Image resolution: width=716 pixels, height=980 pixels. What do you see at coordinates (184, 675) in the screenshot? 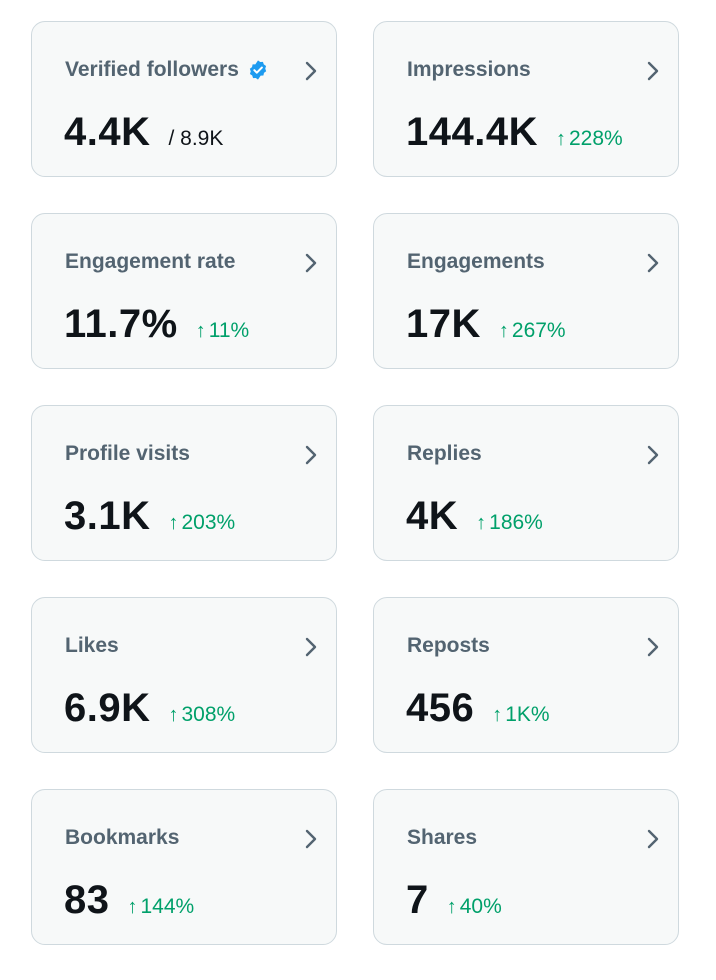
I see `metric-card-likes: Likes 6.9K ↑ 308%` at bounding box center [184, 675].